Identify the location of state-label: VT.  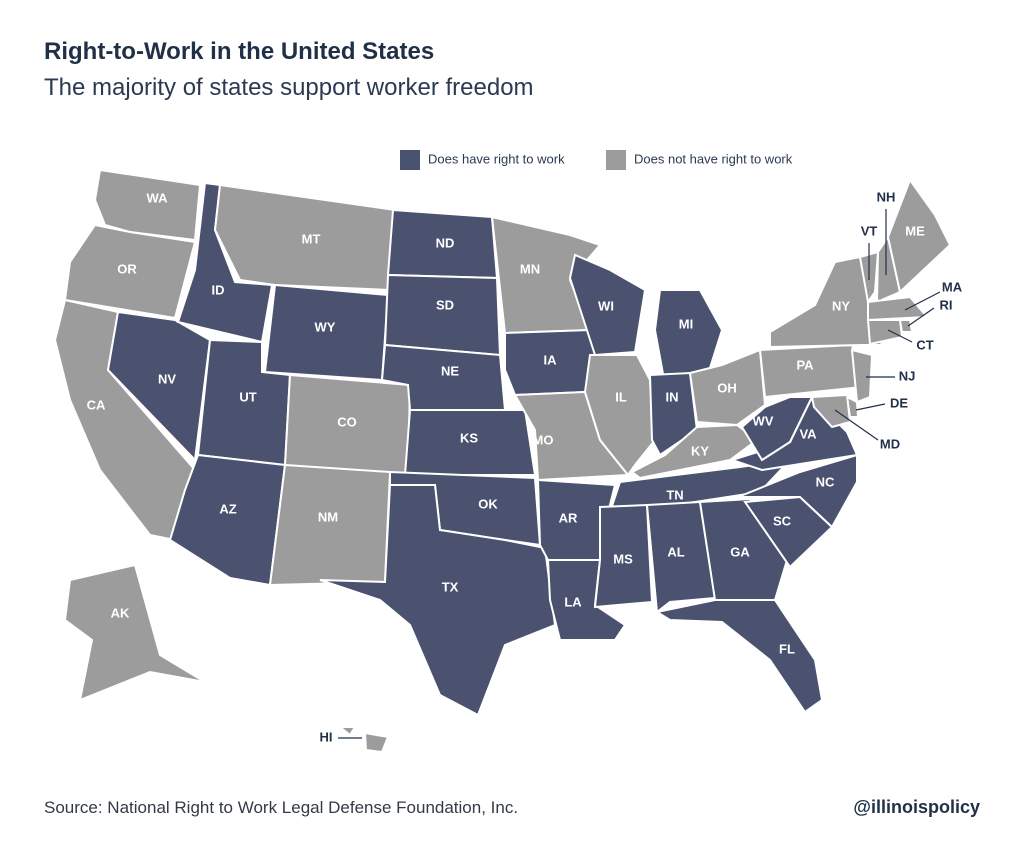
(869, 230).